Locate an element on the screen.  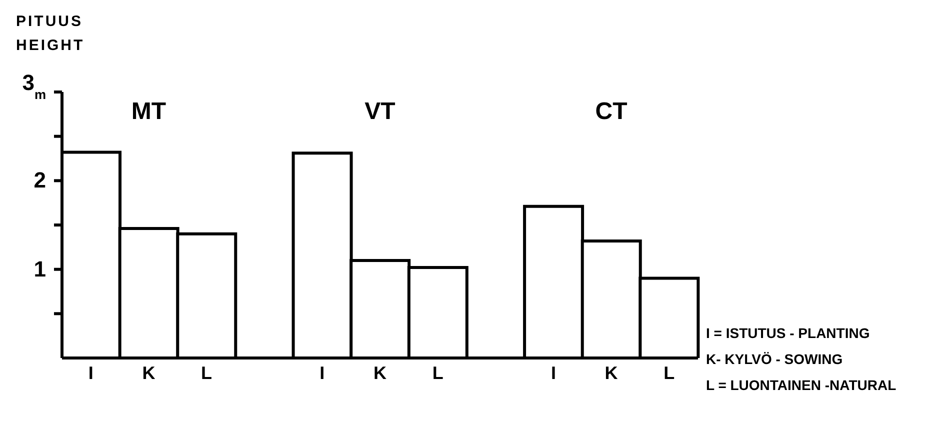
y-tick-label: 3$_{m}$ is located at coordinates (34, 86).